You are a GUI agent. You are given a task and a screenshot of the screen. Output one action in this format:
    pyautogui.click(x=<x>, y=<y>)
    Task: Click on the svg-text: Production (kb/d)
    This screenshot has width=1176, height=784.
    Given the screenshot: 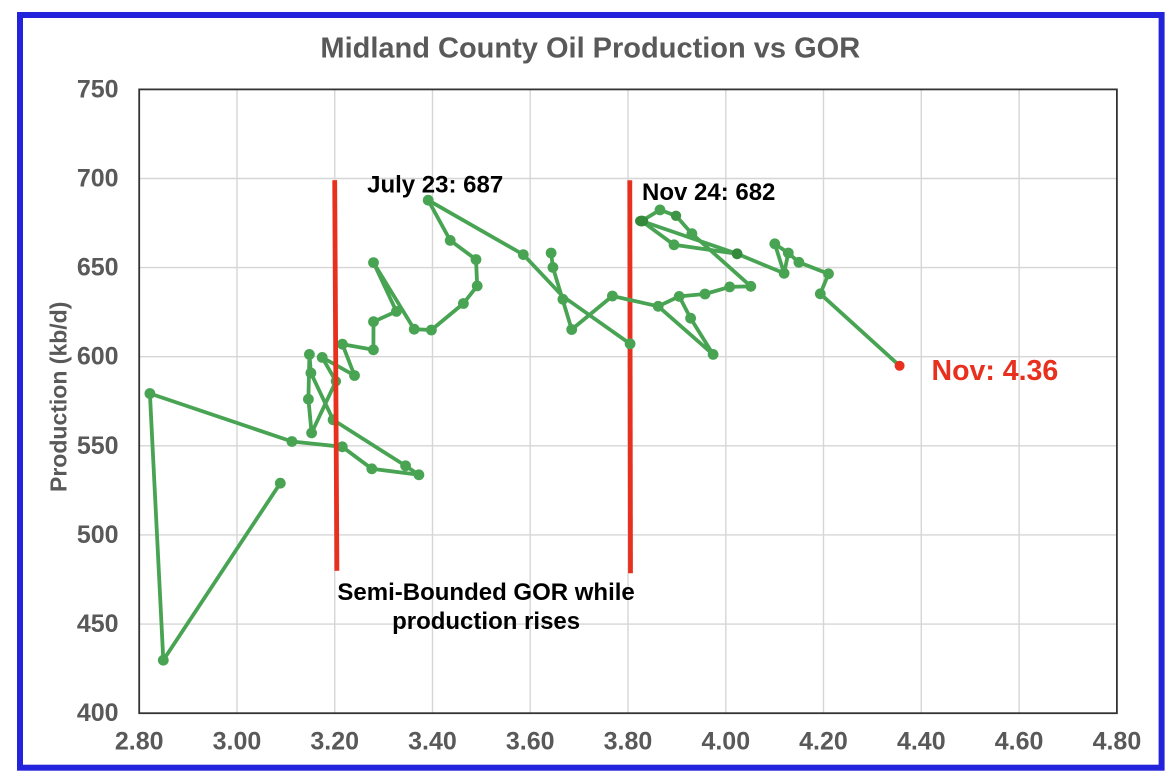 What is the action you would take?
    pyautogui.click(x=59, y=397)
    